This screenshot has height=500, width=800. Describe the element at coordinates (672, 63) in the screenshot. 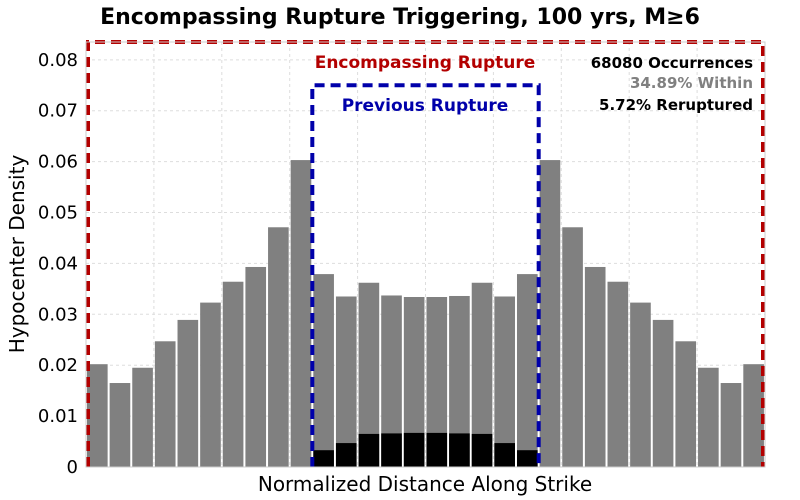

I see `occurrences-label: 68080 Occurrences` at that location.